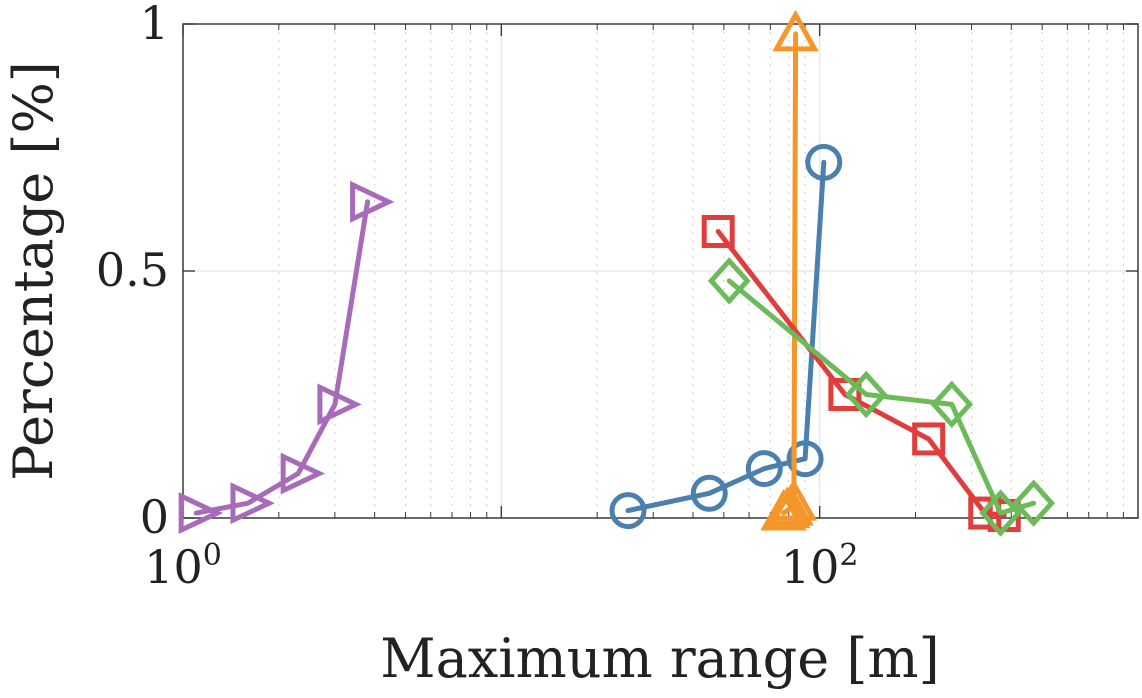  I want to click on y-axis-label: Percentage [%], so click(33, 271).